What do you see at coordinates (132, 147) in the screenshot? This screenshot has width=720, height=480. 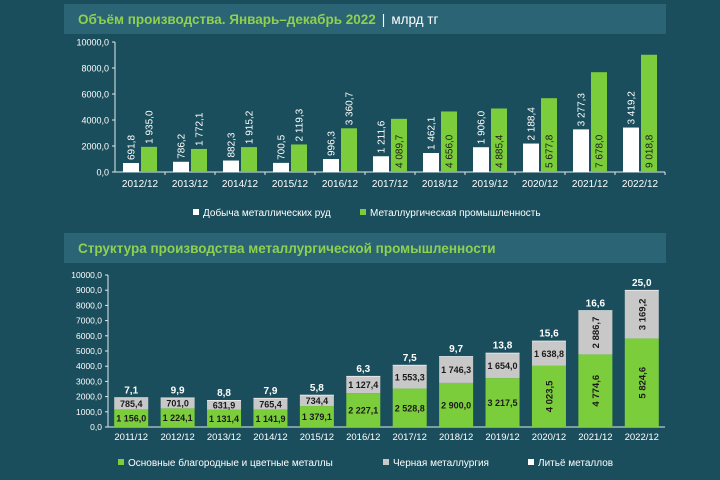 I see `data-label: 691,8` at bounding box center [132, 147].